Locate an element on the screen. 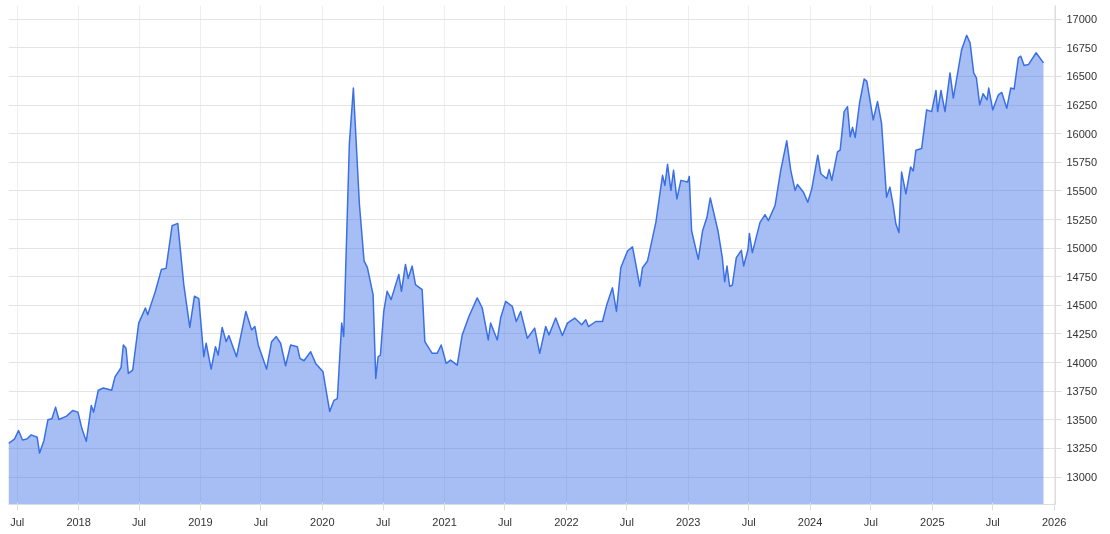 Image resolution: width=1110 pixels, height=534 pixels. y-tick-label: 17000 is located at coordinates (1082, 19).